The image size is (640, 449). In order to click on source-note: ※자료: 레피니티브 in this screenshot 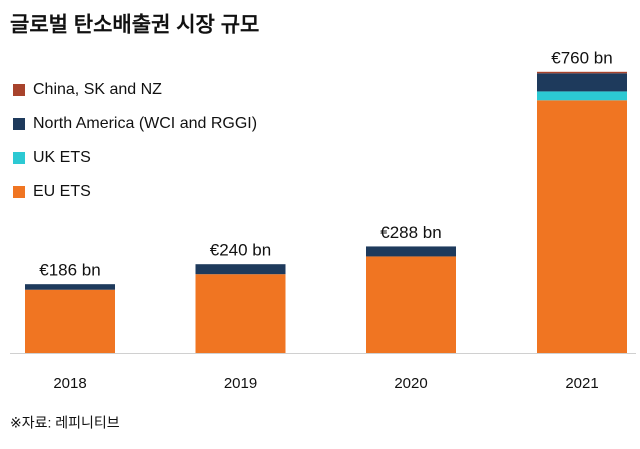, I will do `click(65, 423)`.